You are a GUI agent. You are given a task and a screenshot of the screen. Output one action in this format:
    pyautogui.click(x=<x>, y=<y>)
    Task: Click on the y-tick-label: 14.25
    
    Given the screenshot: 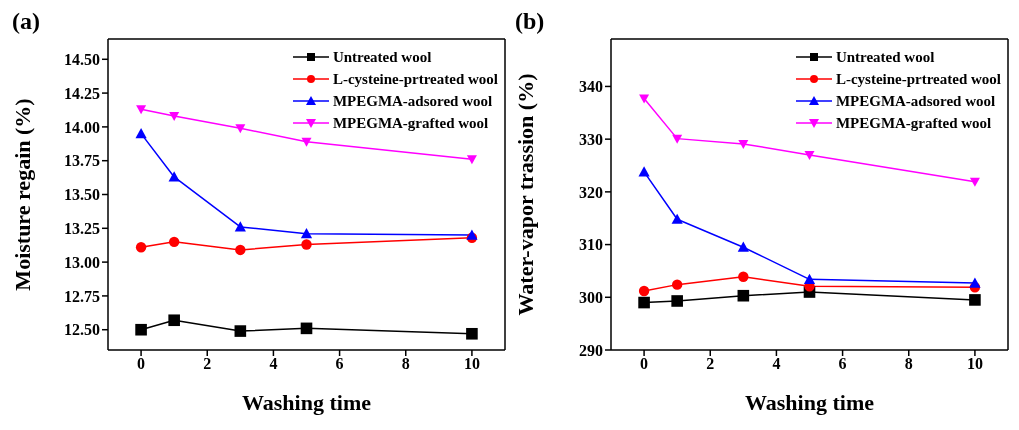 What is the action you would take?
    pyautogui.click(x=82, y=93)
    